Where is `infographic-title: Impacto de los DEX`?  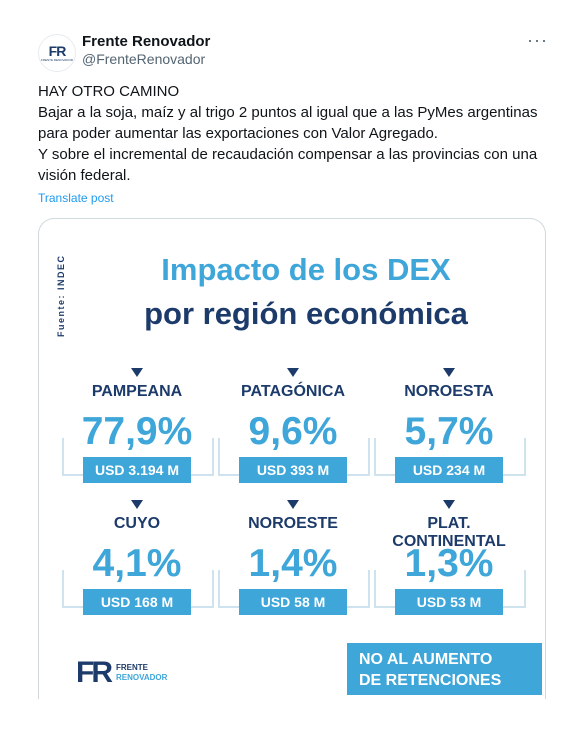
infographic-title: Impacto de los DEX is located at coordinates (306, 269).